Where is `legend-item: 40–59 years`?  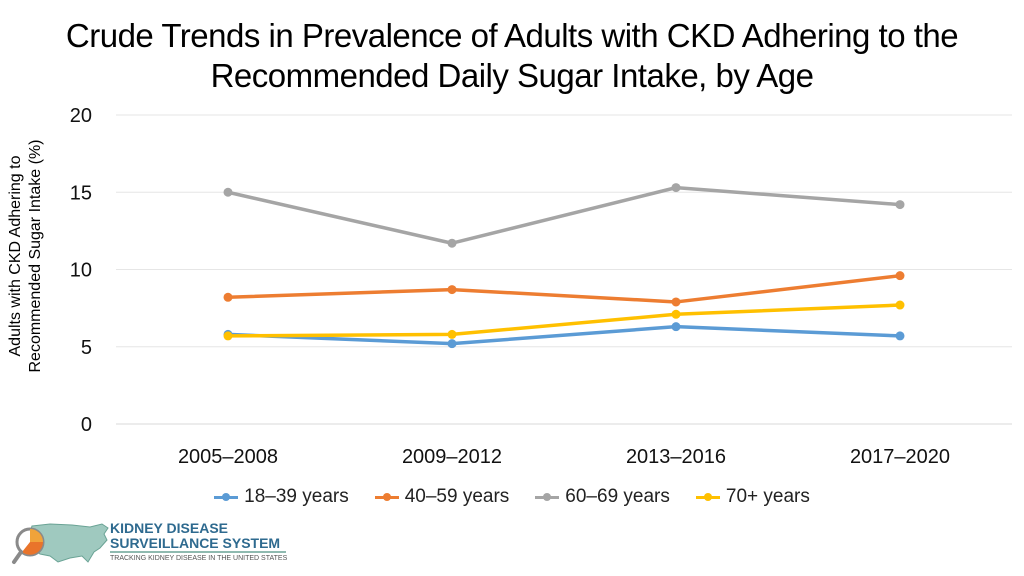
legend-item: 40–59 years is located at coordinates (442, 497).